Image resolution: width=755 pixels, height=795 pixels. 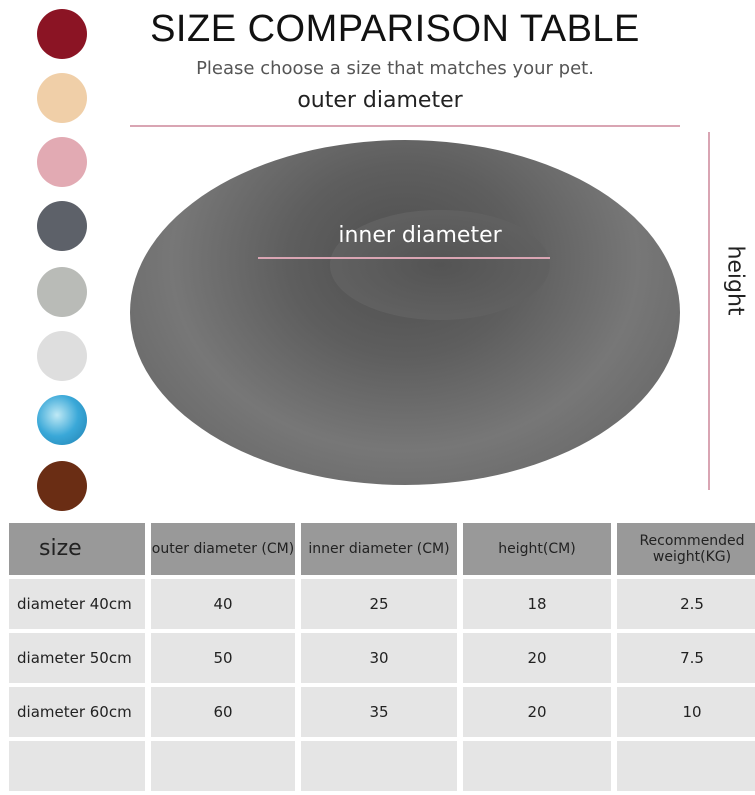 I want to click on page-title: SIZE COMPARISON TABLE, so click(x=395, y=29).